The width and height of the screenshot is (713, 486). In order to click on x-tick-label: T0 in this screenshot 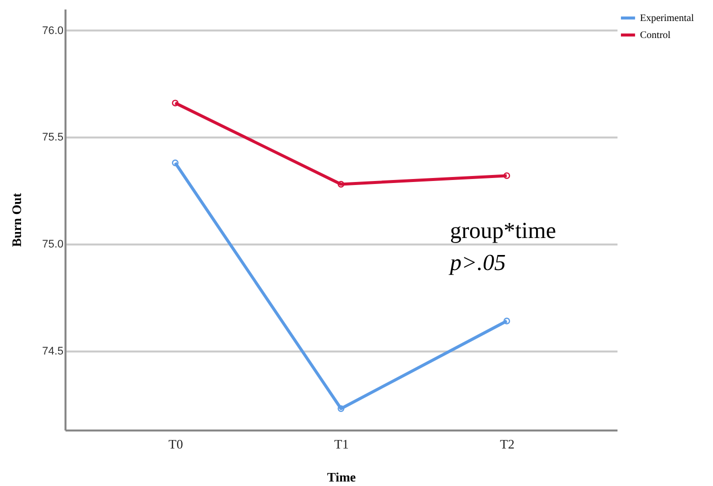, I will do `click(175, 444)`.